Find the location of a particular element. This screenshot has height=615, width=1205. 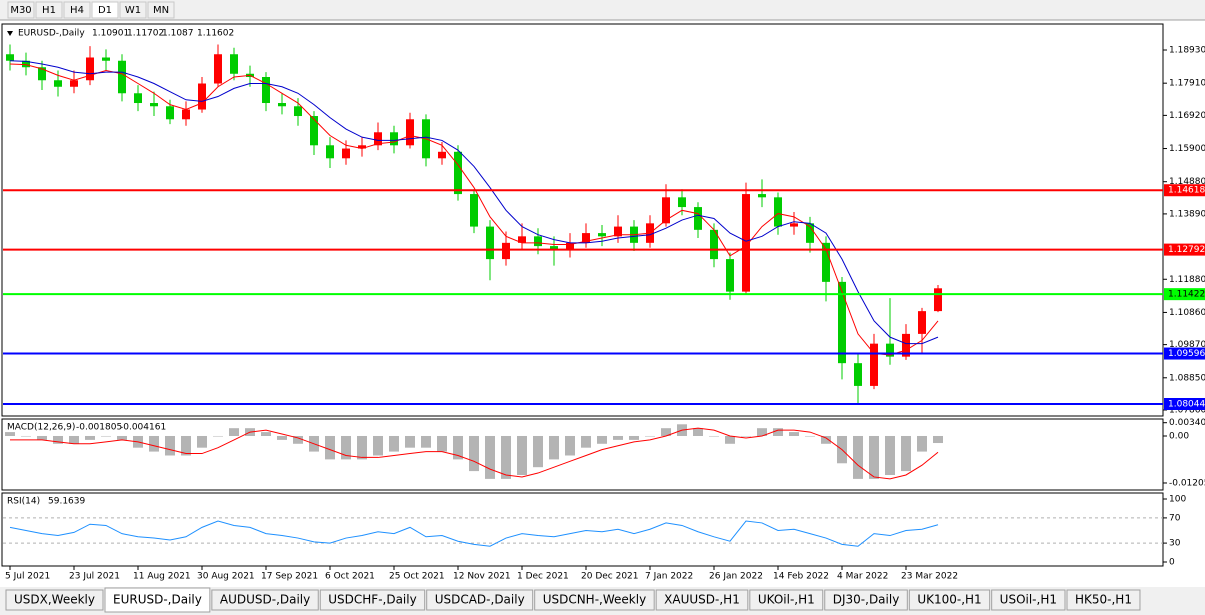

tab-label: USDCHF-,Daily is located at coordinates (372, 600).